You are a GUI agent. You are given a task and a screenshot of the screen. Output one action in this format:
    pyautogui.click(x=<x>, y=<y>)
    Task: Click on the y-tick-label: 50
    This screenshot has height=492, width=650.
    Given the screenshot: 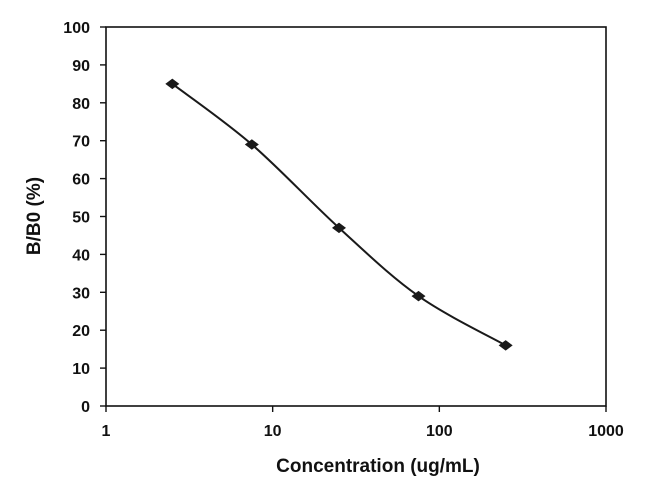 What is the action you would take?
    pyautogui.click(x=81, y=218)
    